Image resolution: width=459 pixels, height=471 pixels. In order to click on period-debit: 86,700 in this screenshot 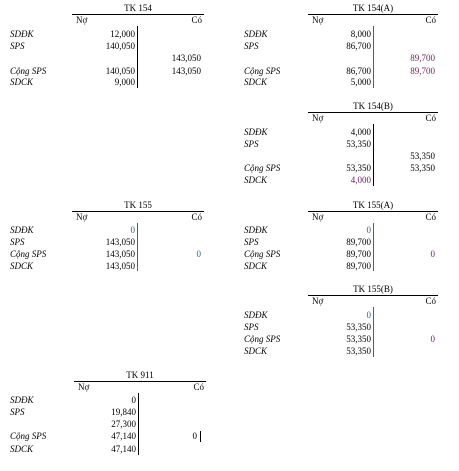, I will do `click(358, 46)`.